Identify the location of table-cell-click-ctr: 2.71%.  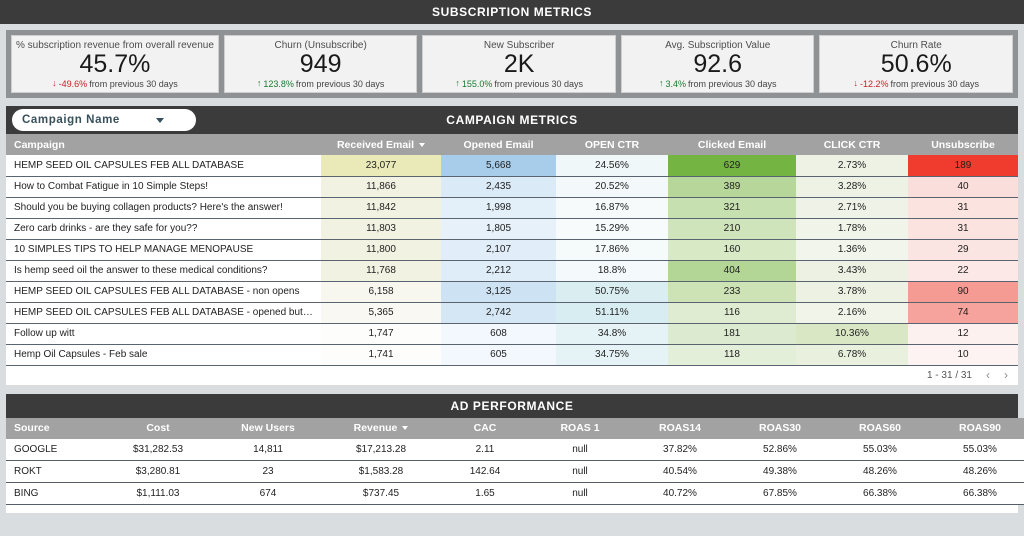
(852, 208).